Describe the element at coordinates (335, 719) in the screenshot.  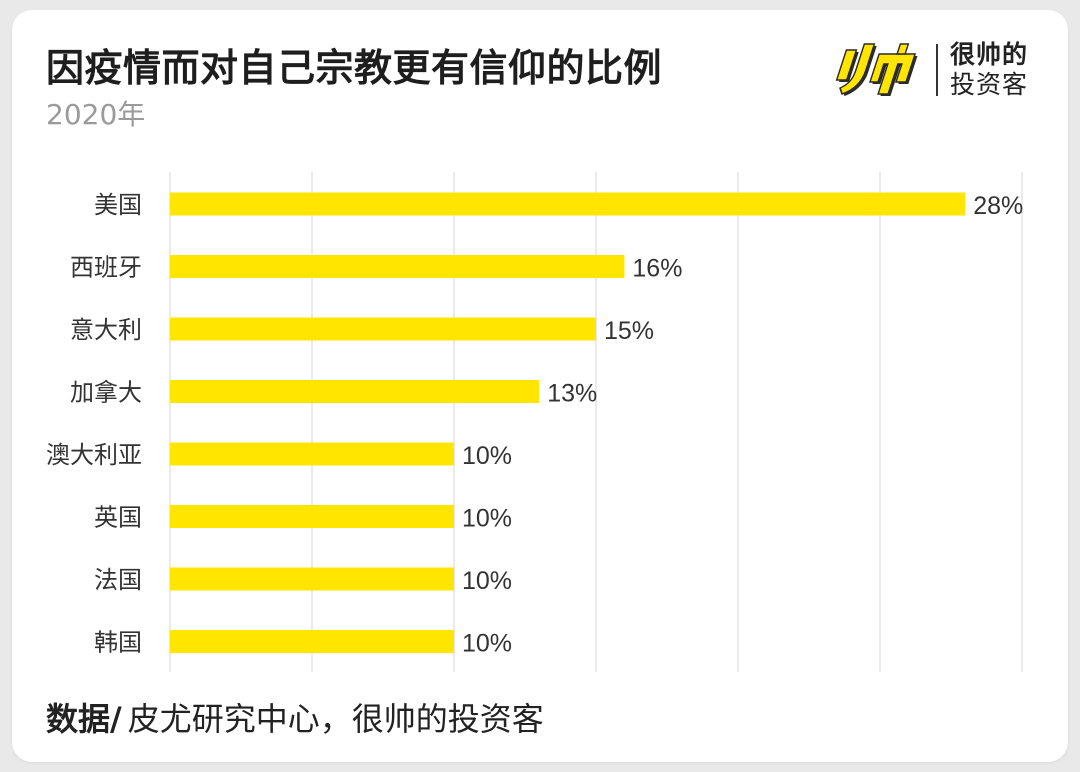
I see `source-text: 皮尤研究中心，很帅的投资客` at that location.